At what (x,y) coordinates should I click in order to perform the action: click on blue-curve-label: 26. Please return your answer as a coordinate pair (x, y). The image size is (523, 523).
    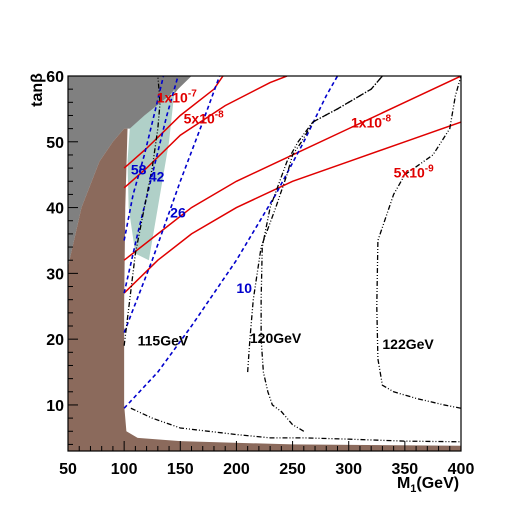
    Looking at the image, I should click on (178, 212).